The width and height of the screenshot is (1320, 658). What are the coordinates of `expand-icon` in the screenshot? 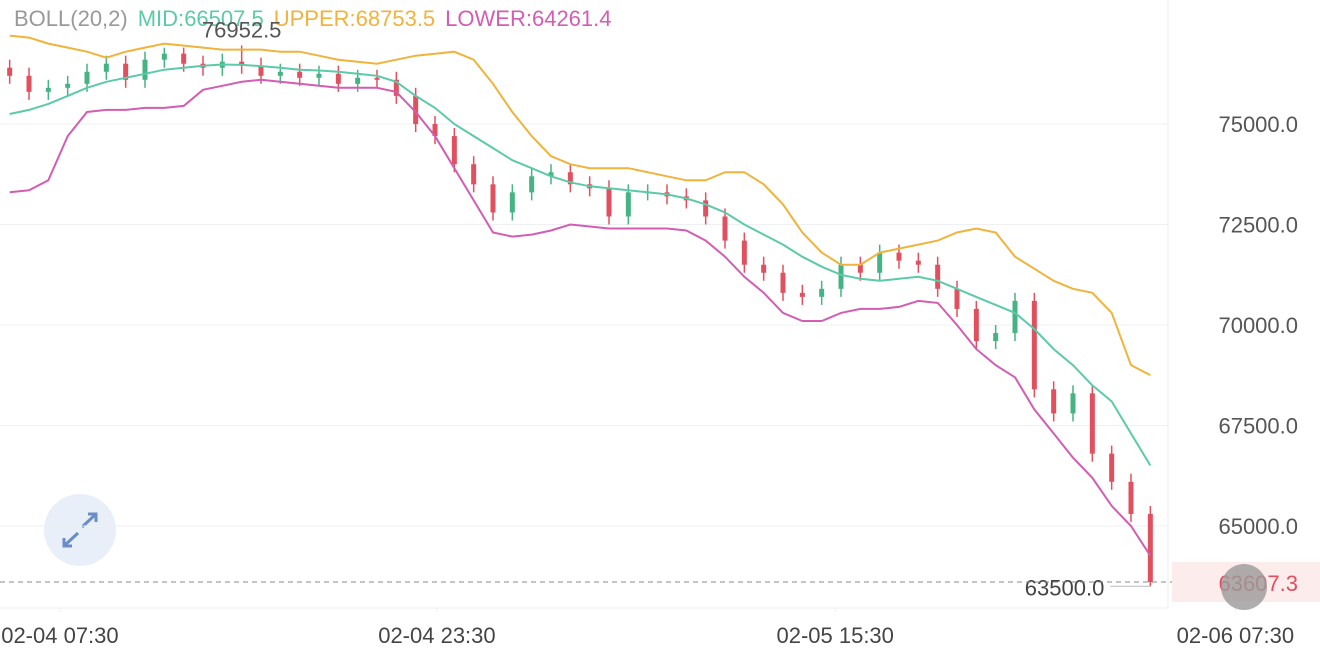 It's located at (80, 530).